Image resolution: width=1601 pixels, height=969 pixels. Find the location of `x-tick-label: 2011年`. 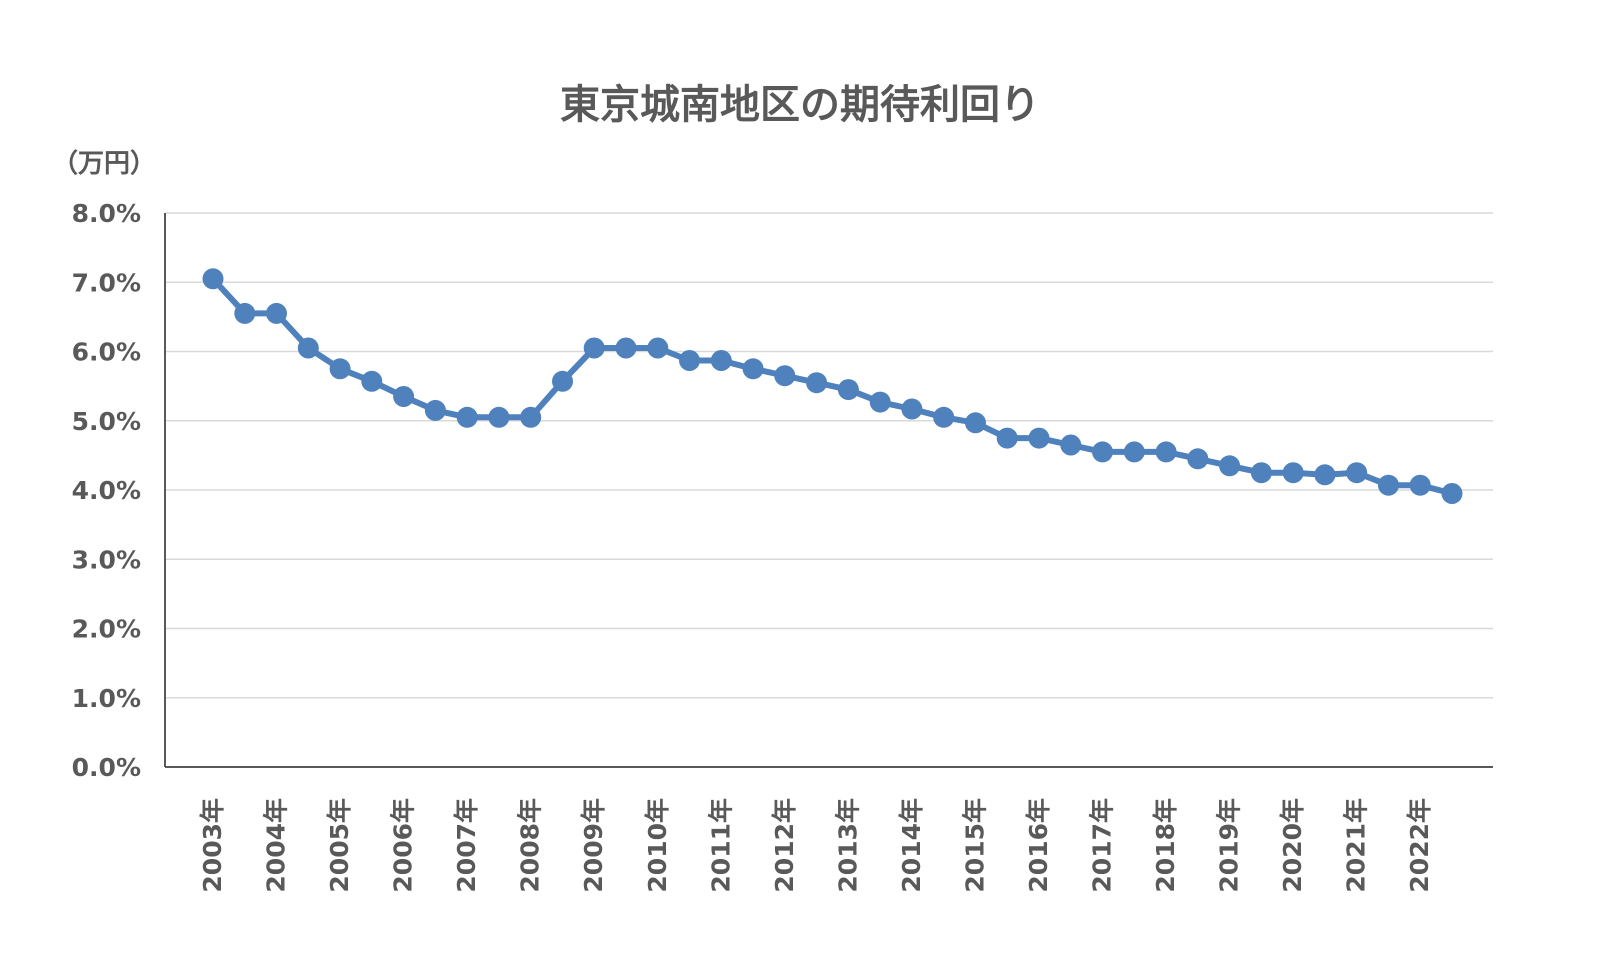

x-tick-label: 2011年 is located at coordinates (720, 845).